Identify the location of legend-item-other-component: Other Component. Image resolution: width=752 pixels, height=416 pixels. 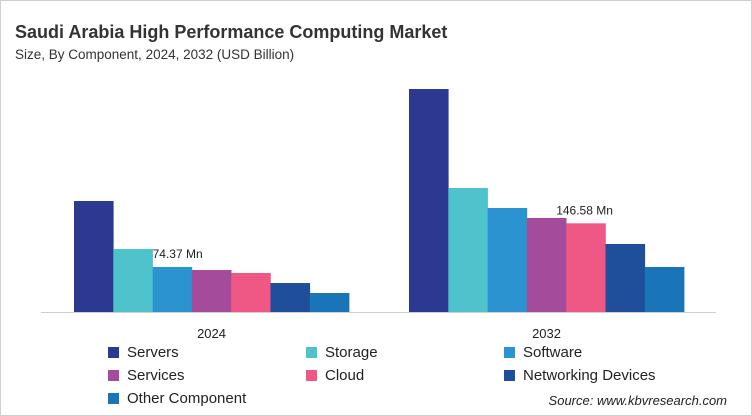
(177, 398).